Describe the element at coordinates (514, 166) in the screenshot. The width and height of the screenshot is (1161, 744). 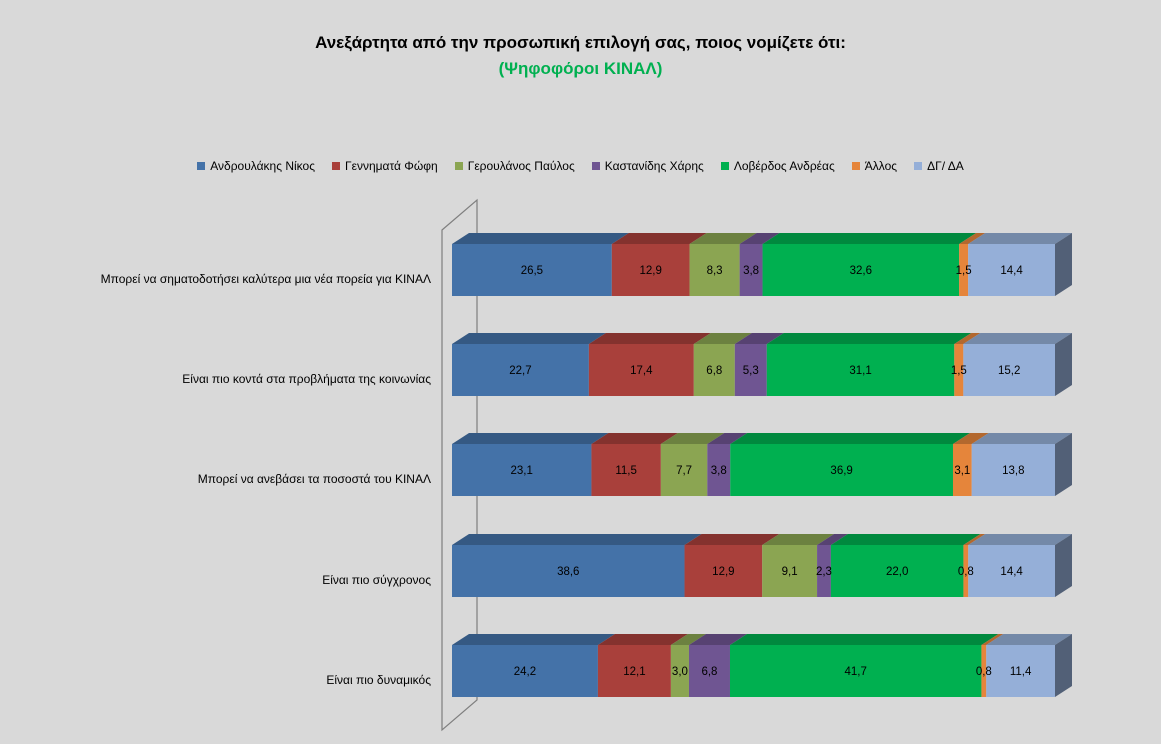
I see `legend-item: Γερουλάνος Παύλος` at that location.